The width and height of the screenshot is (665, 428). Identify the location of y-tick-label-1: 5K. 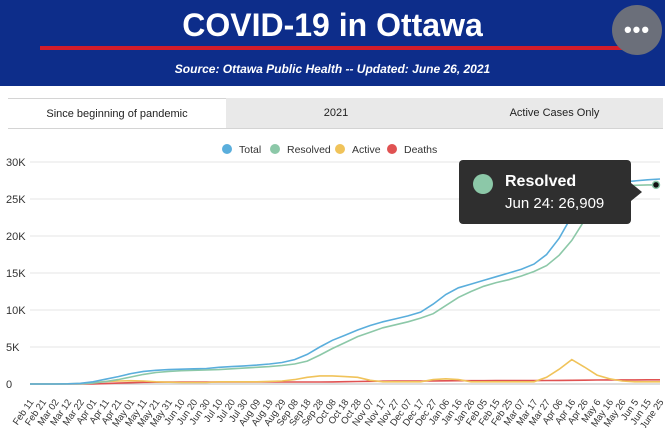
(13, 348).